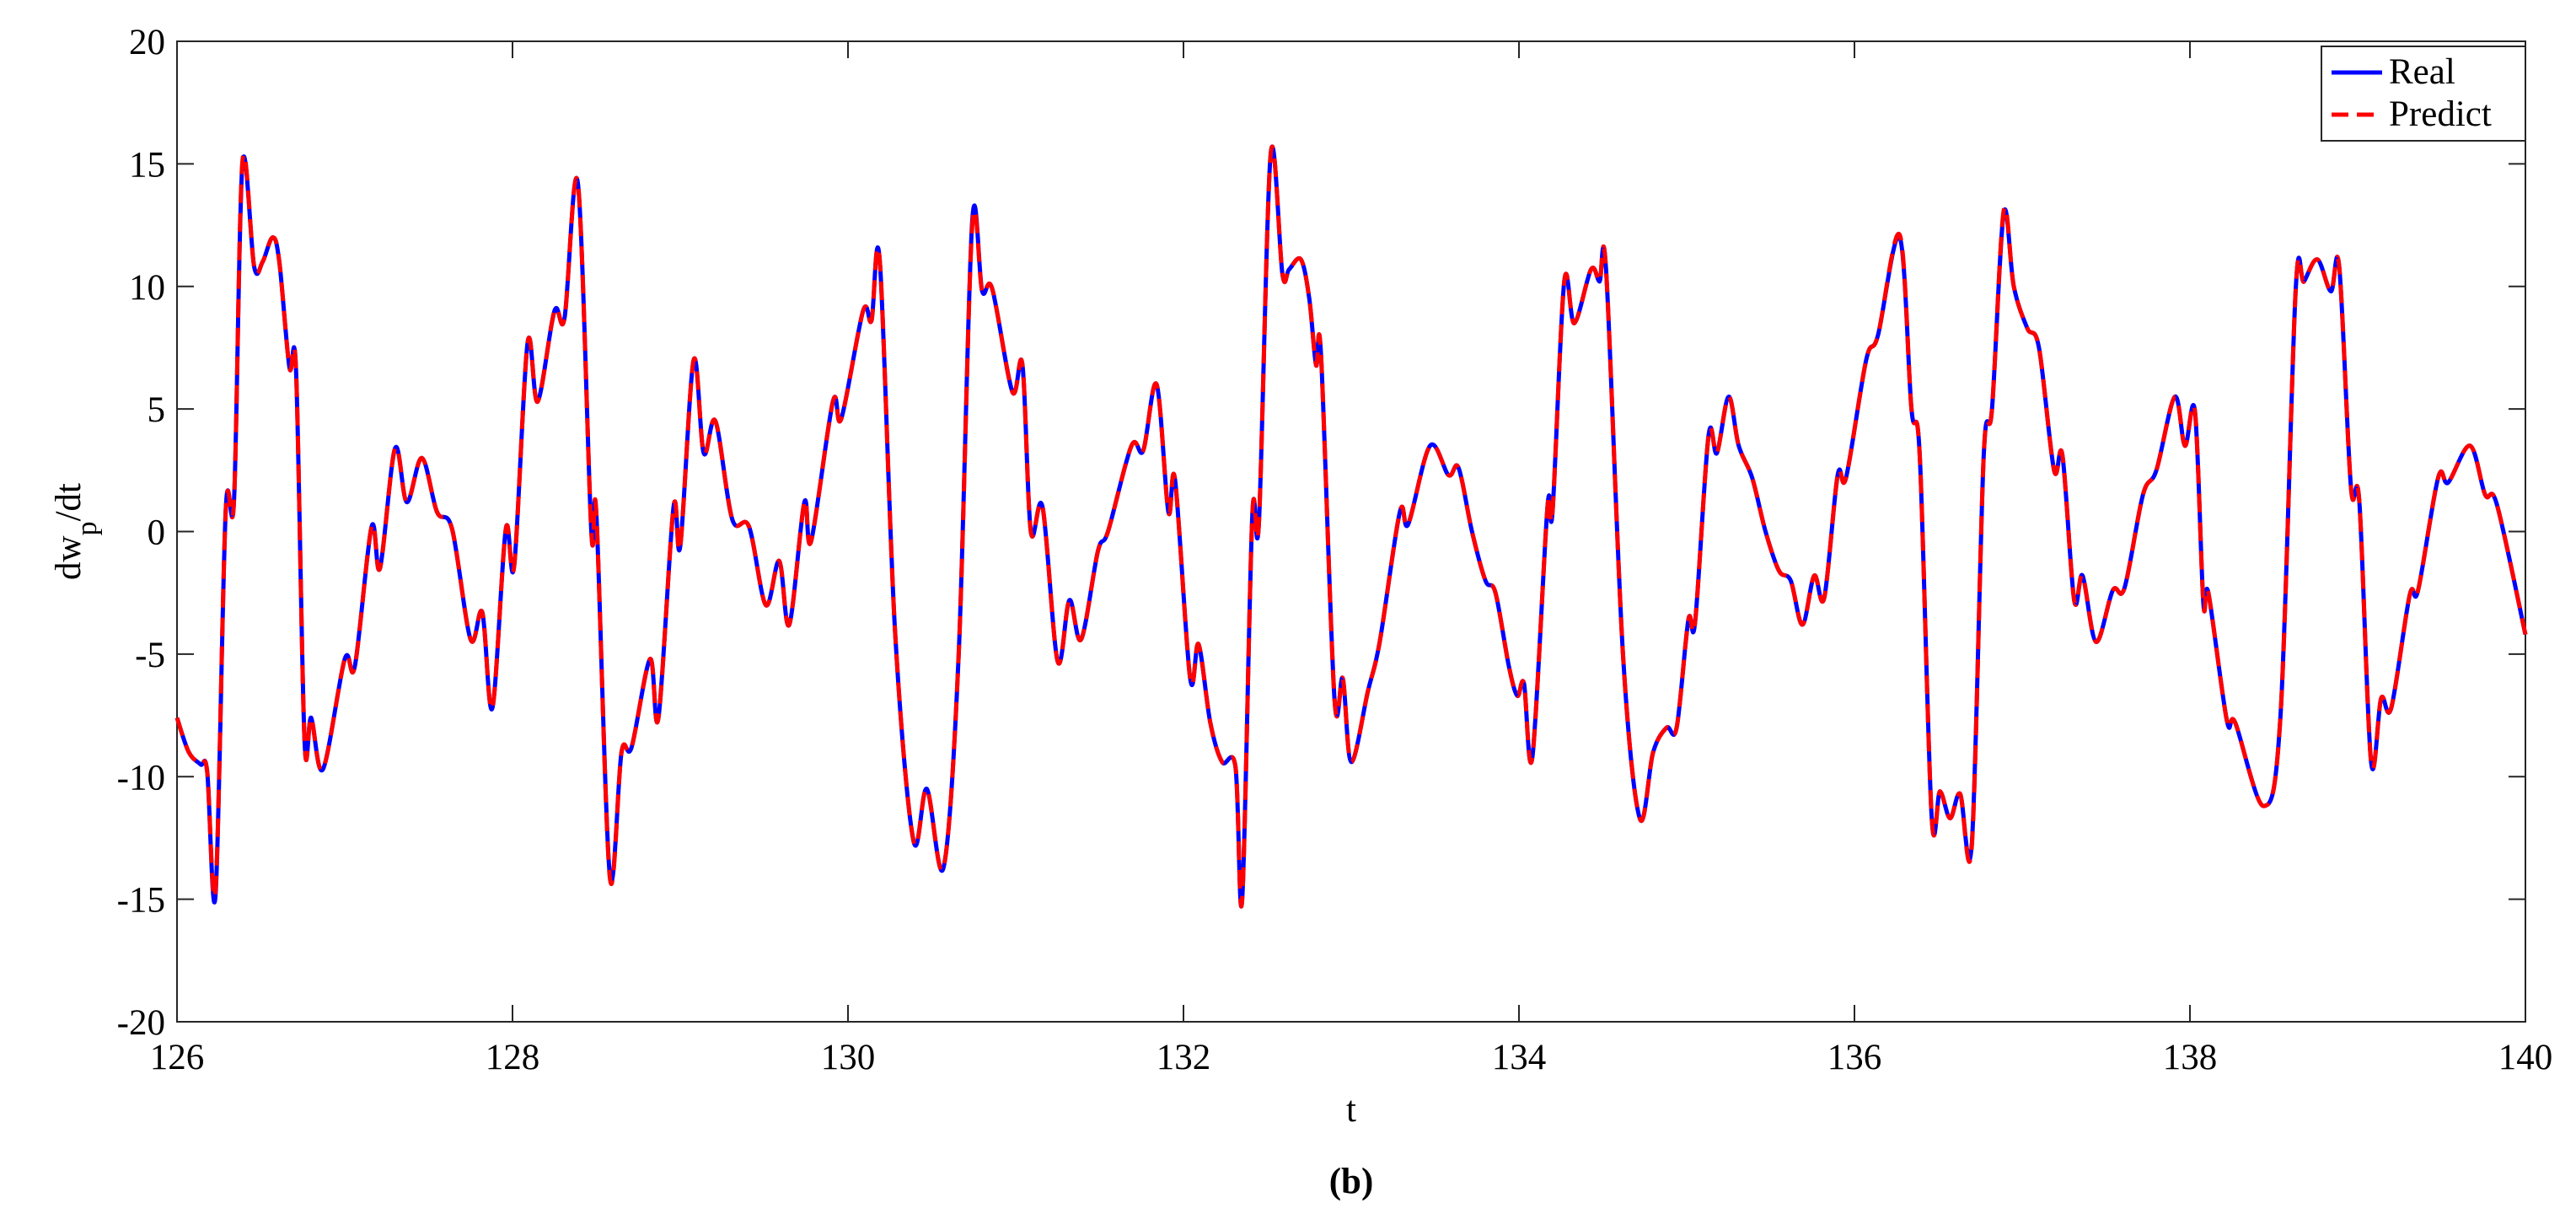 Image resolution: width=2576 pixels, height=1230 pixels. Describe the element at coordinates (141, 778) in the screenshot. I see `y-tick-label: -10` at that location.